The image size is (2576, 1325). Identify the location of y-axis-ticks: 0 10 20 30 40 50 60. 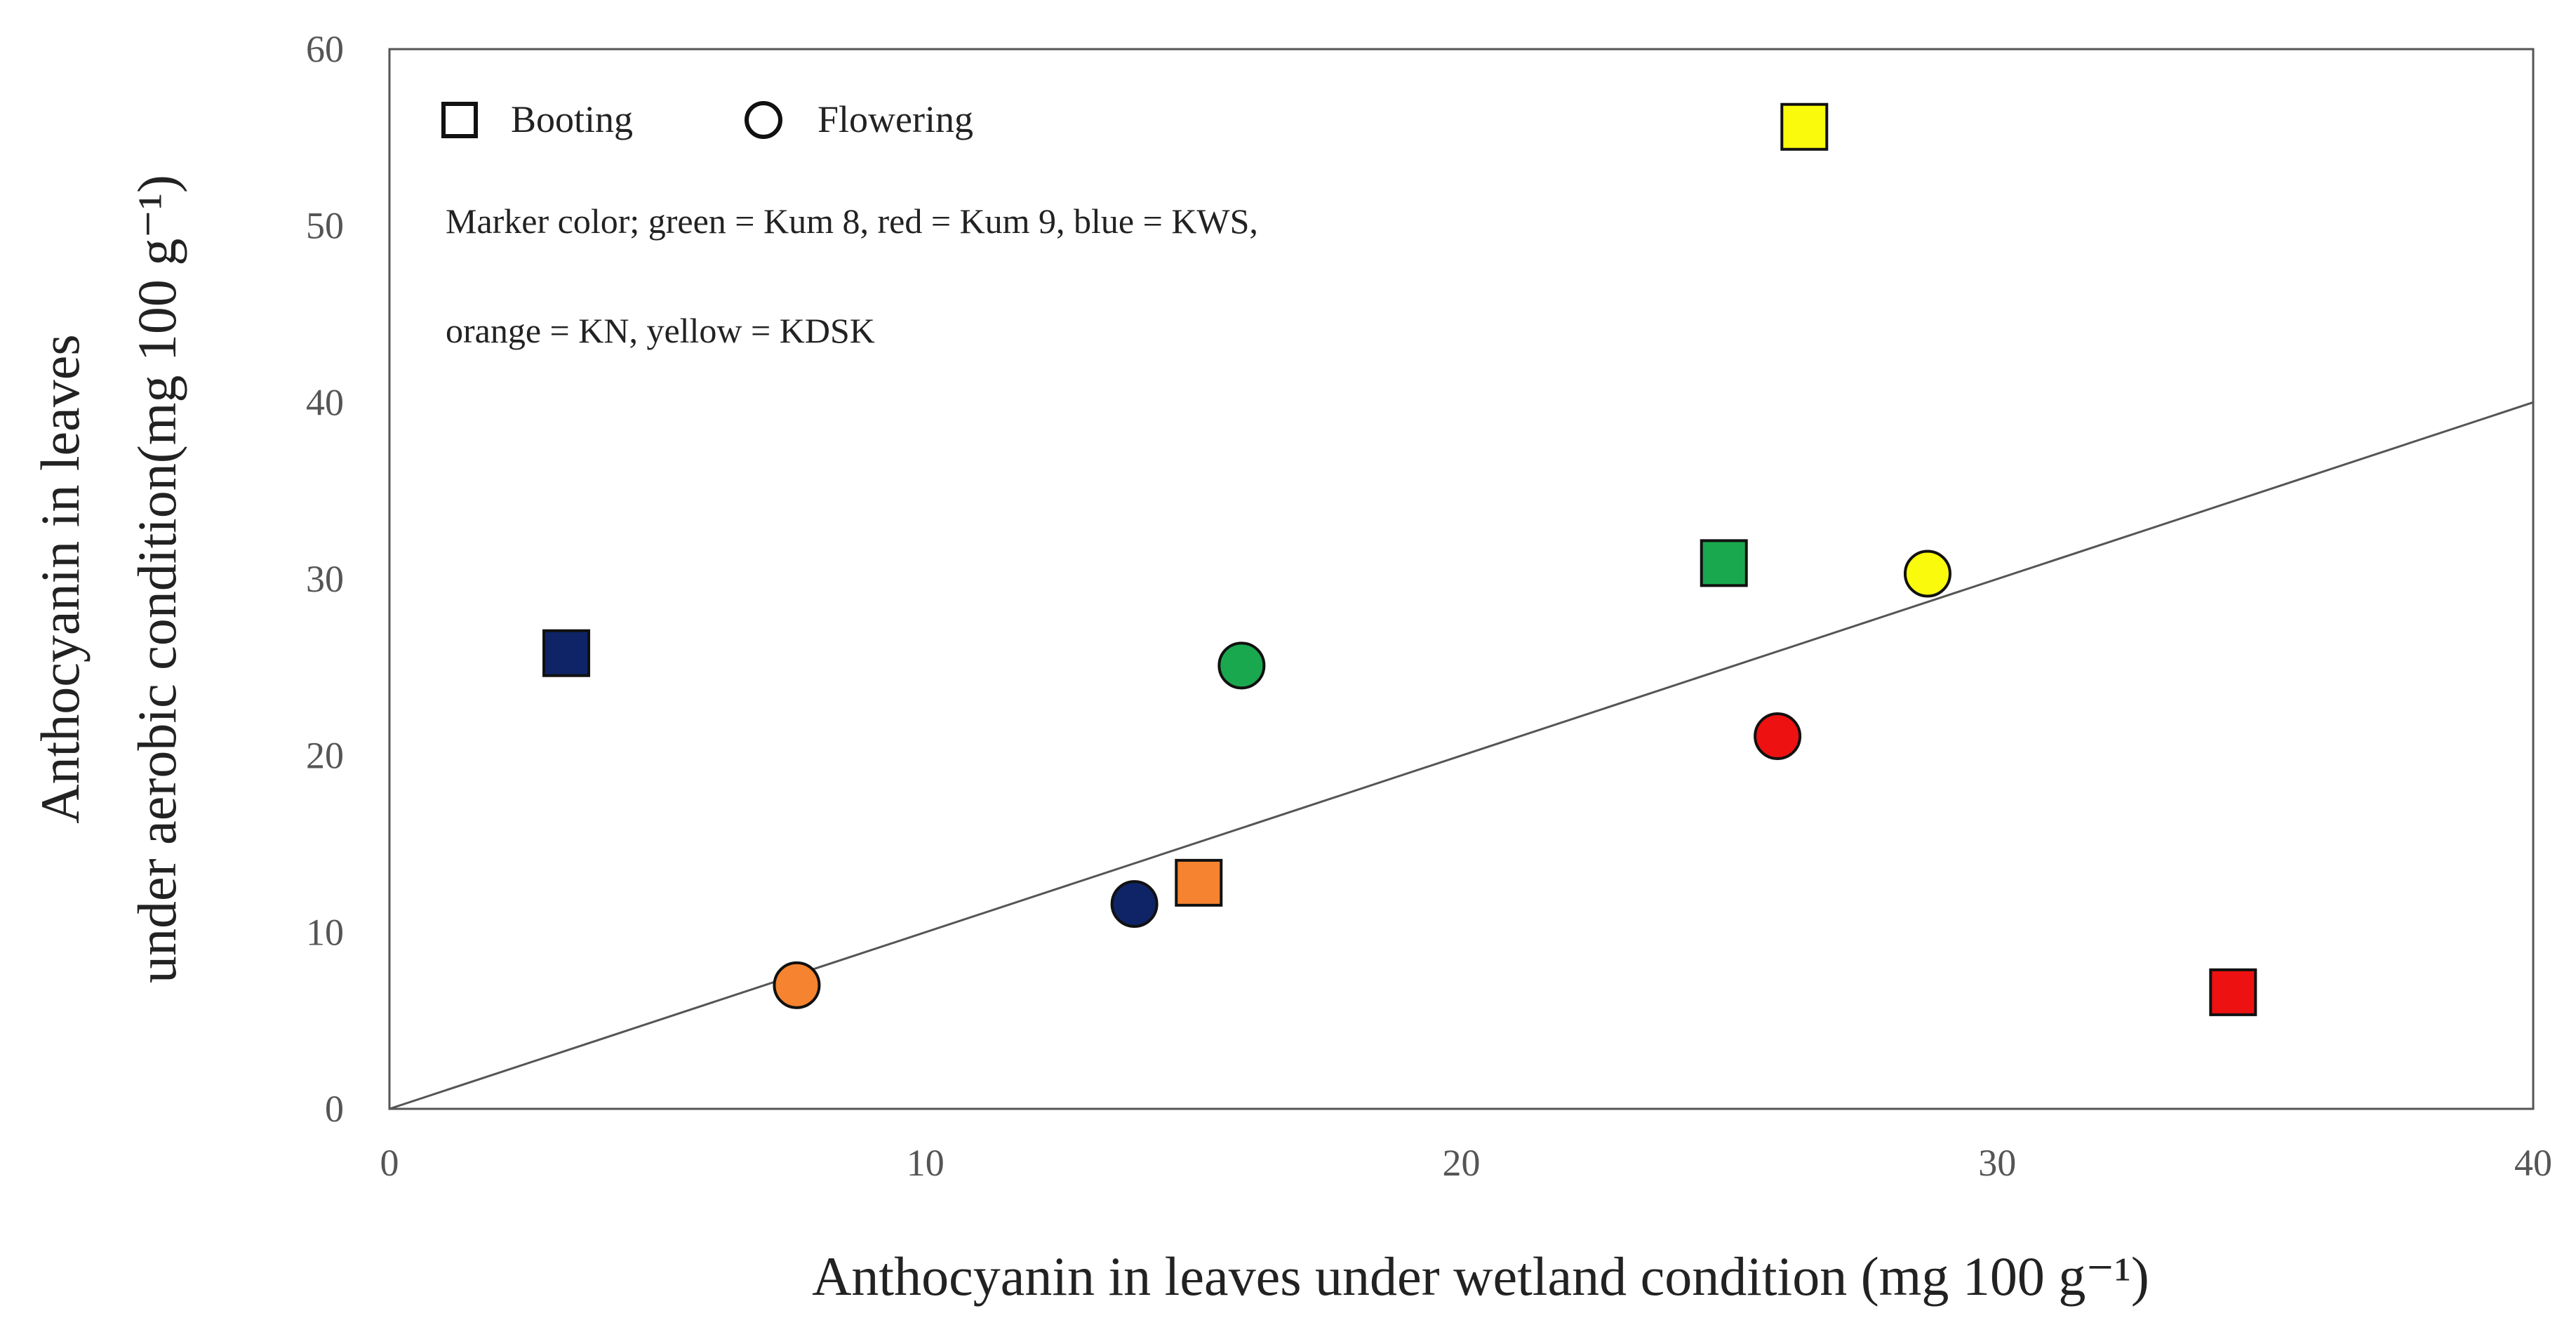
(325, 579).